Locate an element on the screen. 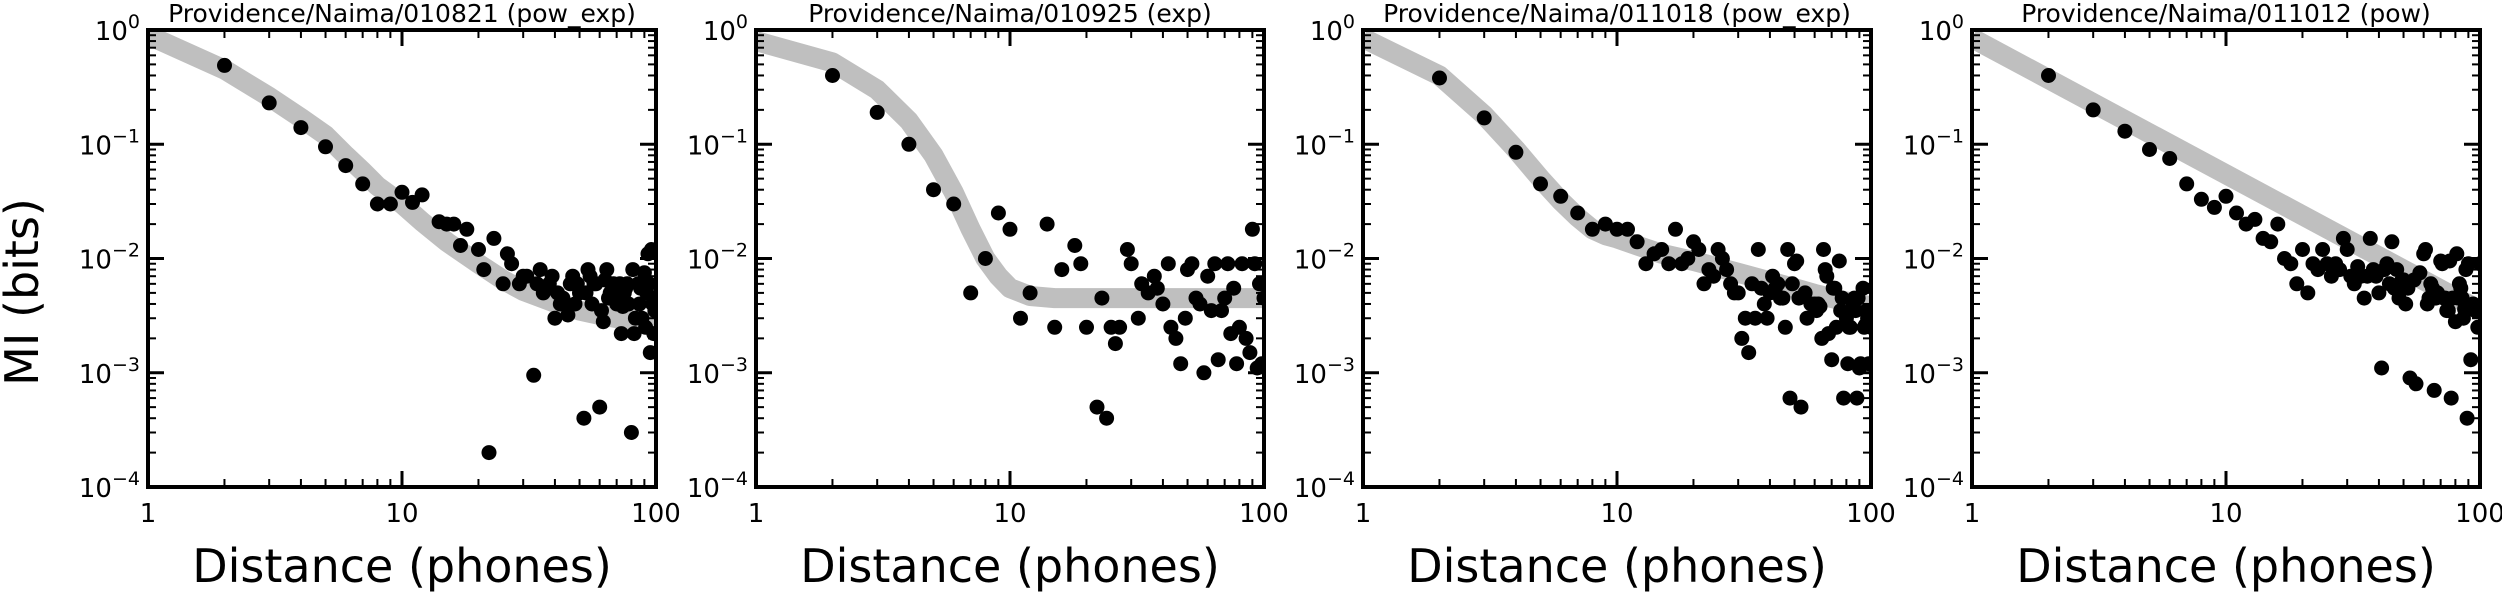 This screenshot has height=594, width=2502. y-tick-label: 10⁰ is located at coordinates (117, 29).